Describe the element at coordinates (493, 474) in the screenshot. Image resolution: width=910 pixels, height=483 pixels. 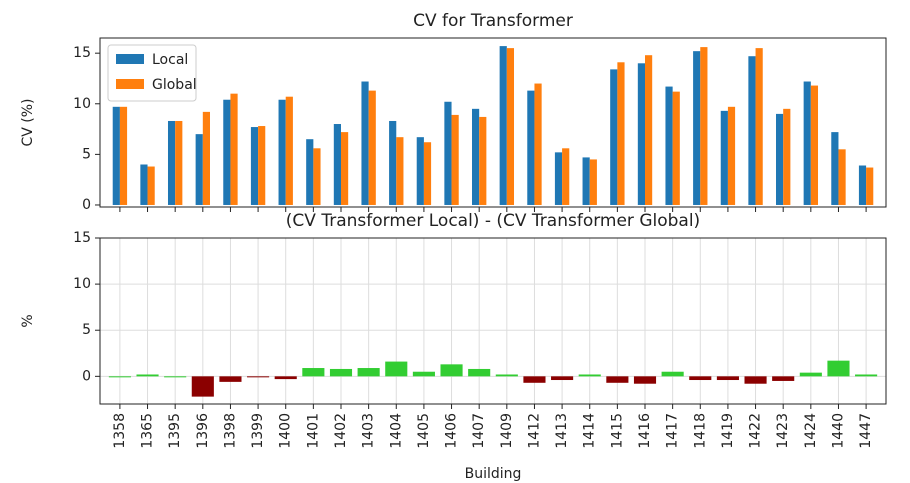
I see `x-axis-label: Building` at that location.